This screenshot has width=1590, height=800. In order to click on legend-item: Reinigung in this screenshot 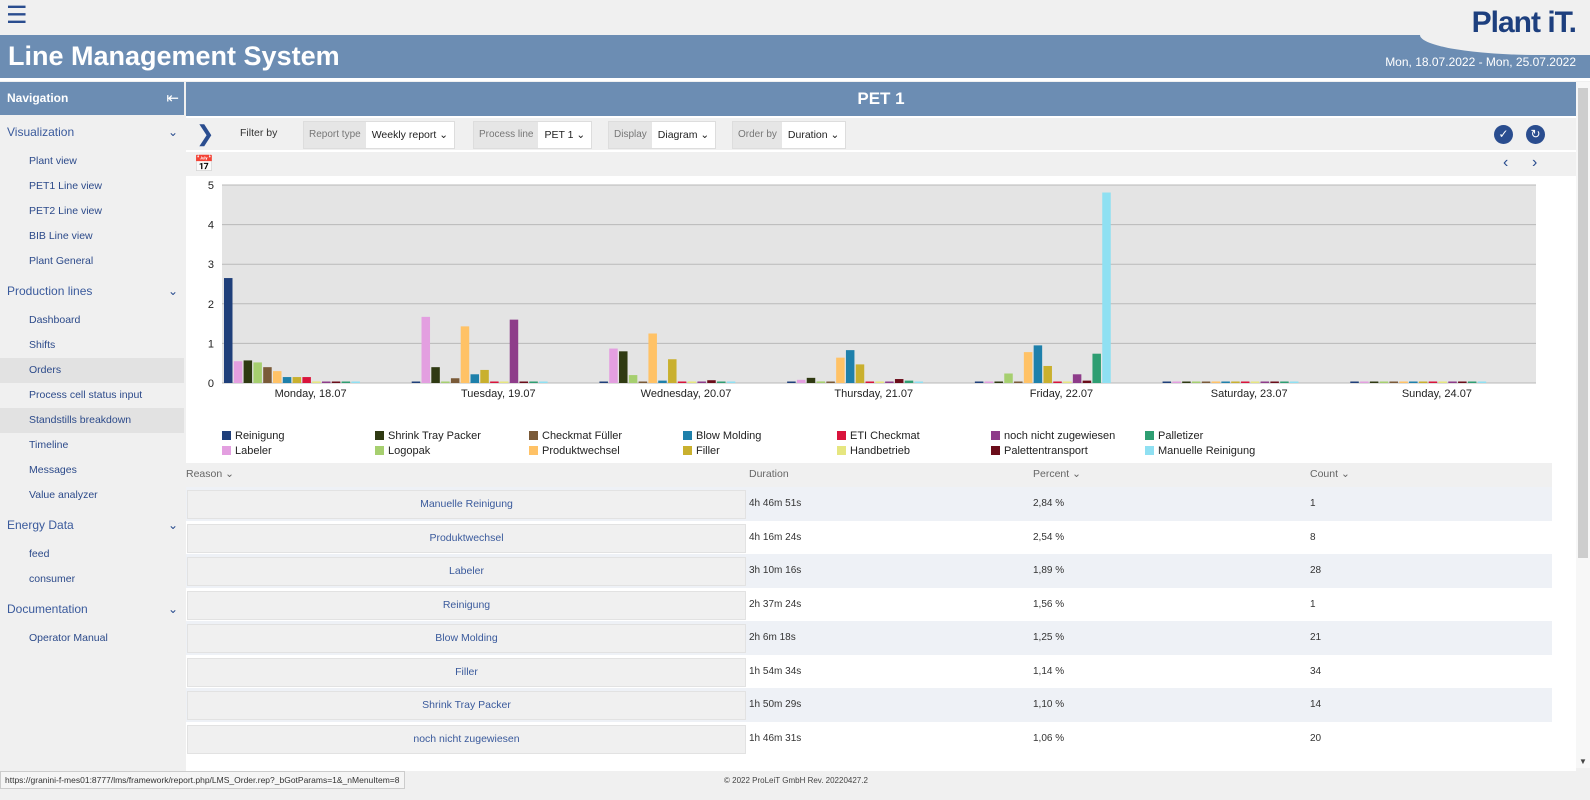, I will do `click(253, 436)`.